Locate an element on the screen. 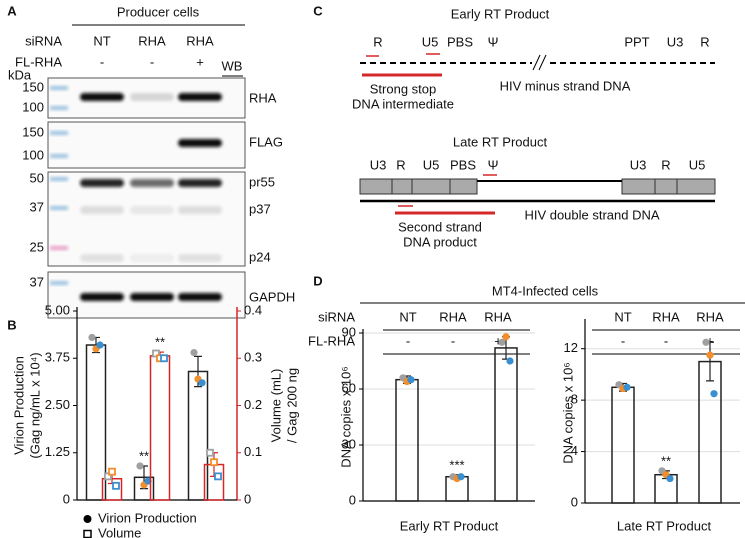  tick-label: 1.25 is located at coordinates (57, 451).